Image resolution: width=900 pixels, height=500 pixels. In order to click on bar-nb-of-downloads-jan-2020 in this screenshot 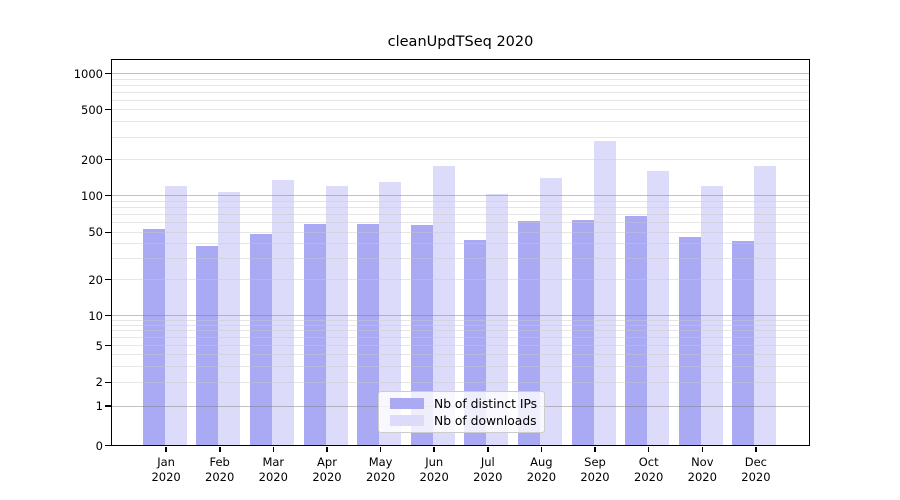, I will do `click(175, 315)`.